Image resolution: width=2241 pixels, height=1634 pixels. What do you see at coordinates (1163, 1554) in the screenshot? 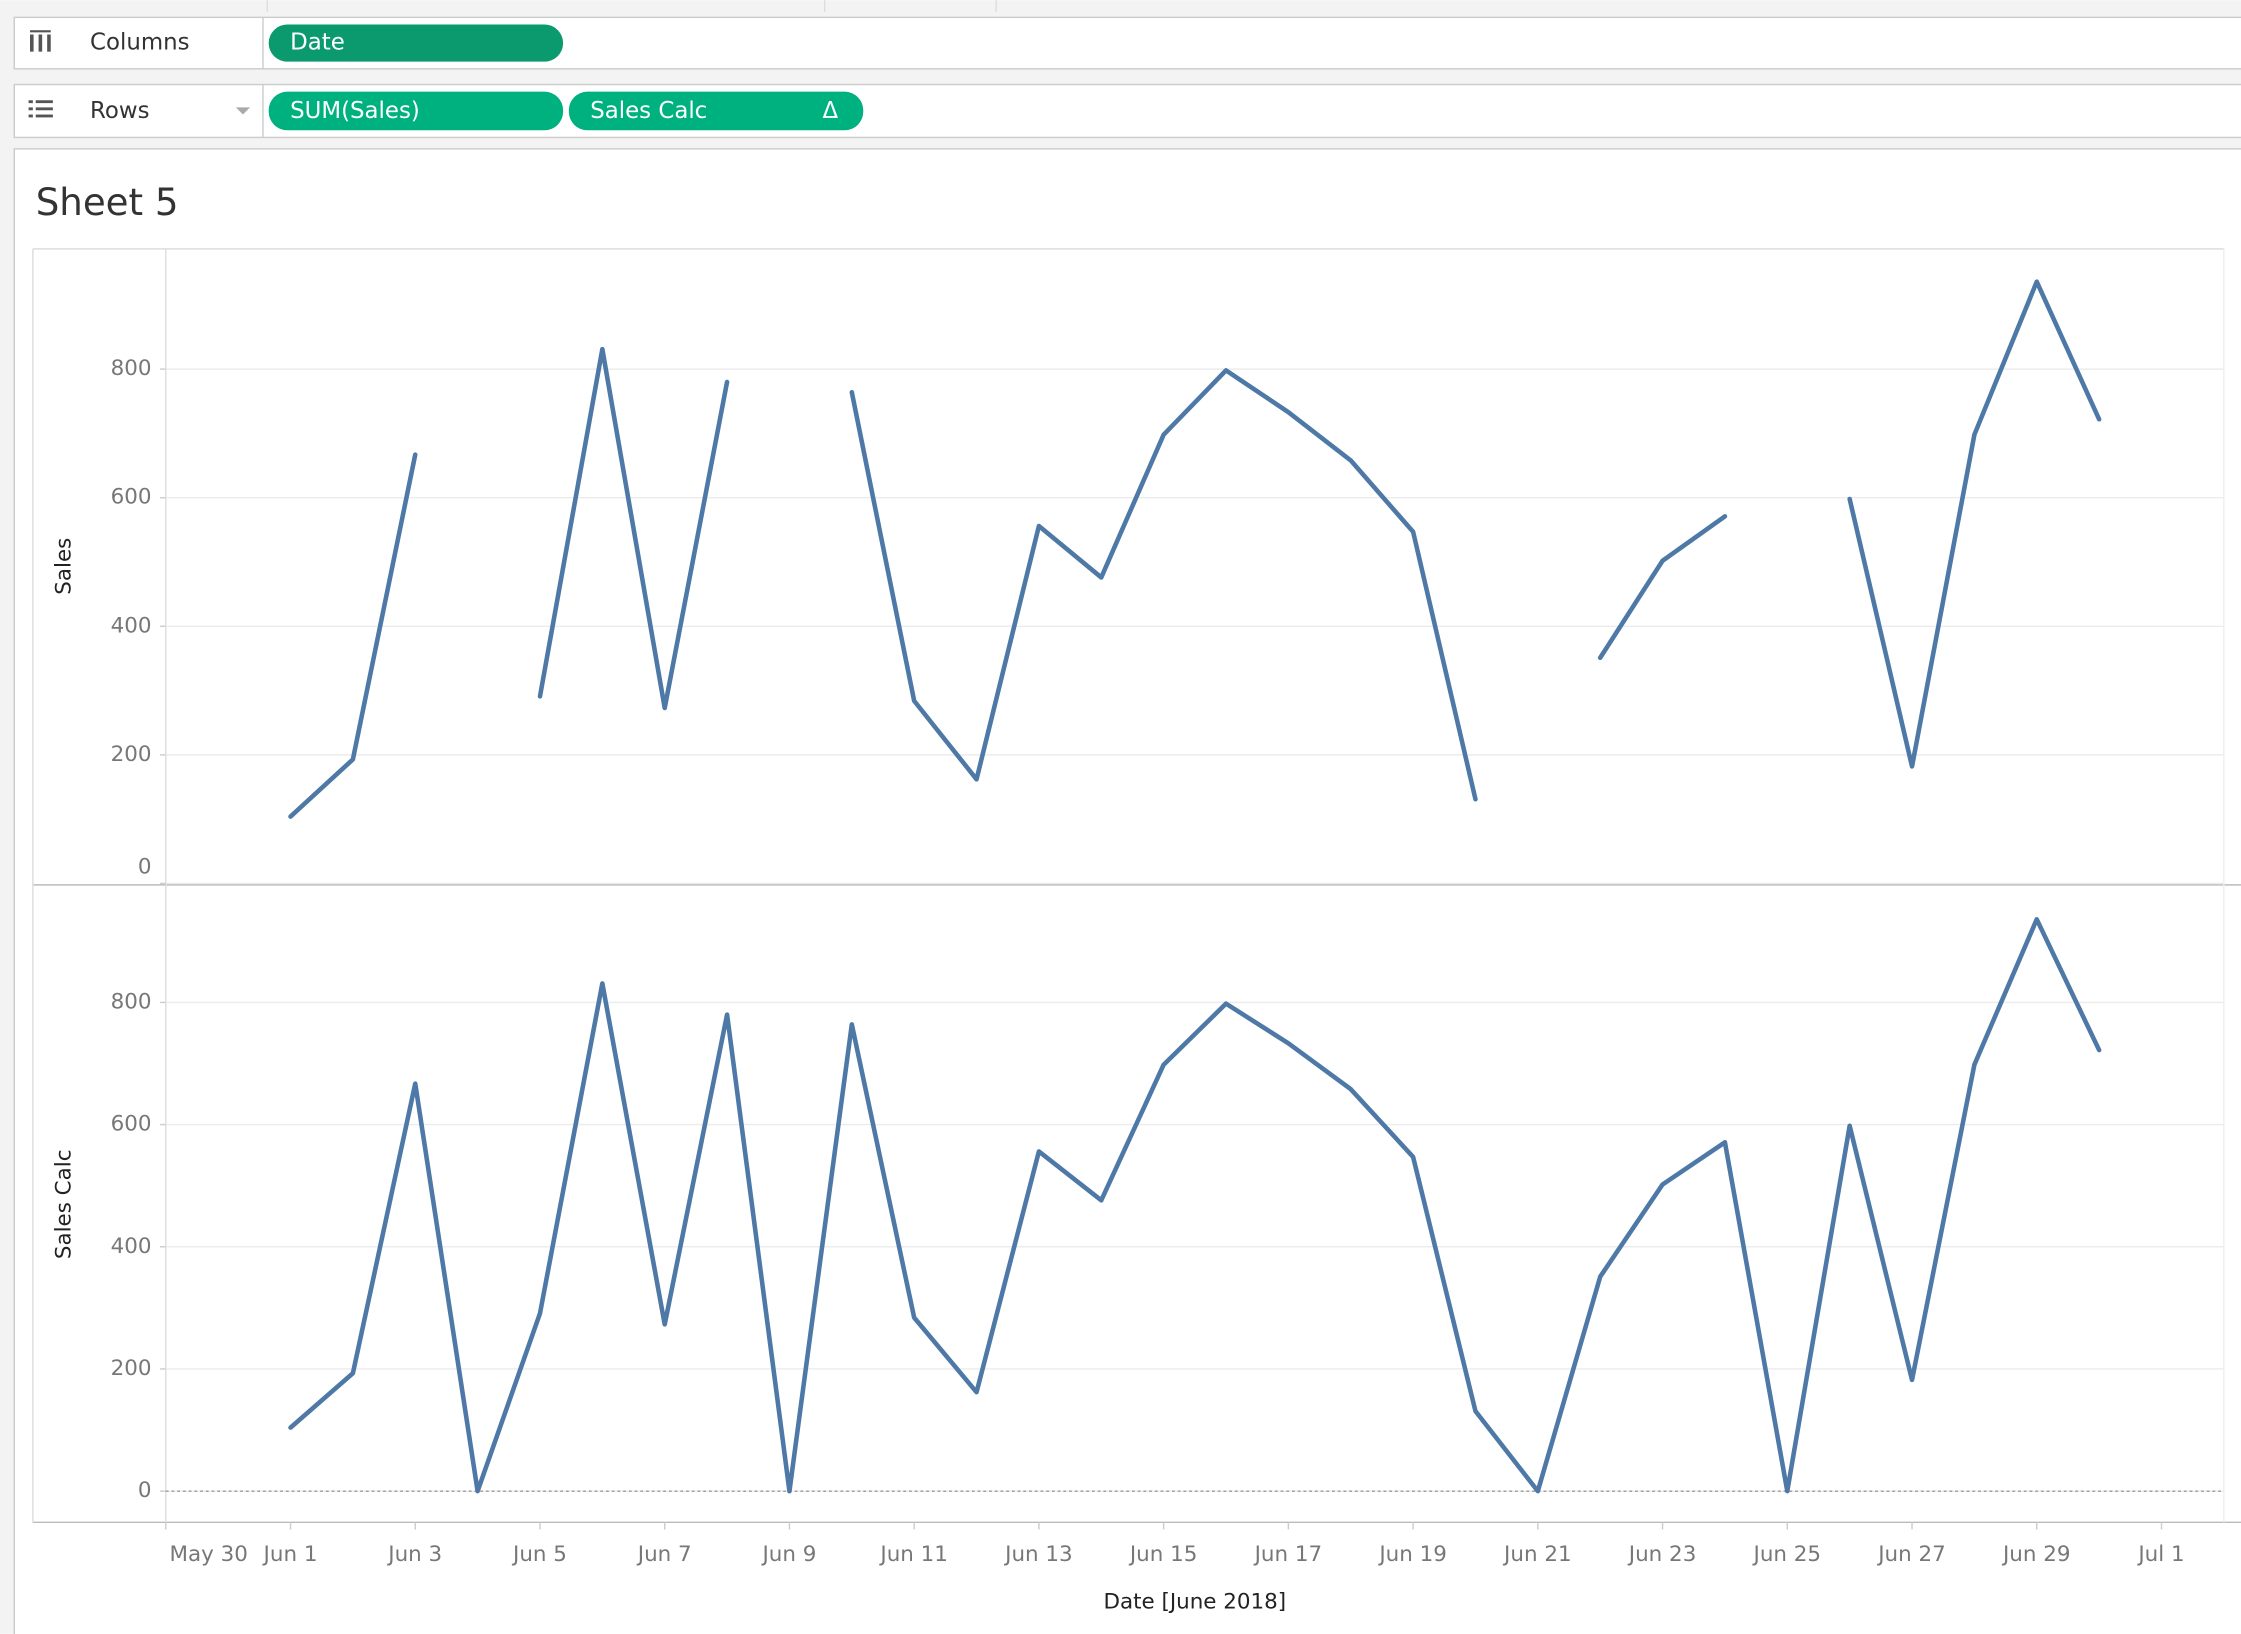
I see `x-tick-label: Jun 15` at bounding box center [1163, 1554].